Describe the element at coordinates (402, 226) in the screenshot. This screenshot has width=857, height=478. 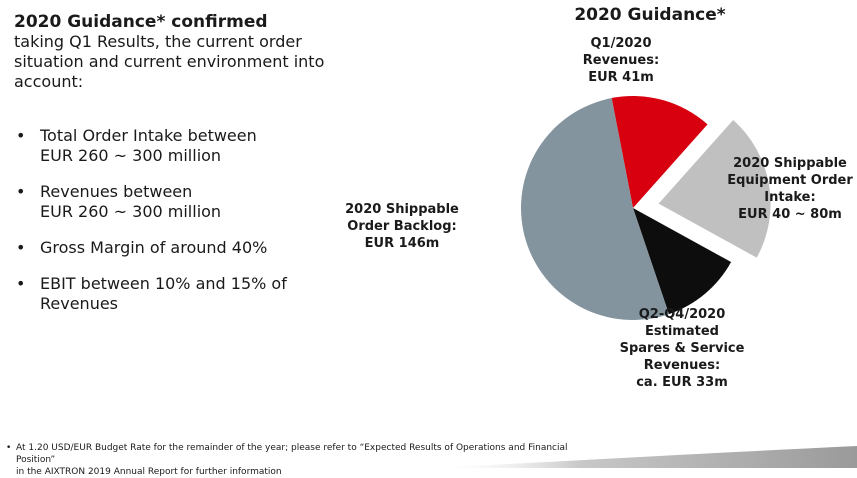
I see `pie-slice-label: 2020 Shippable Order Backlog: EUR 146m` at that location.